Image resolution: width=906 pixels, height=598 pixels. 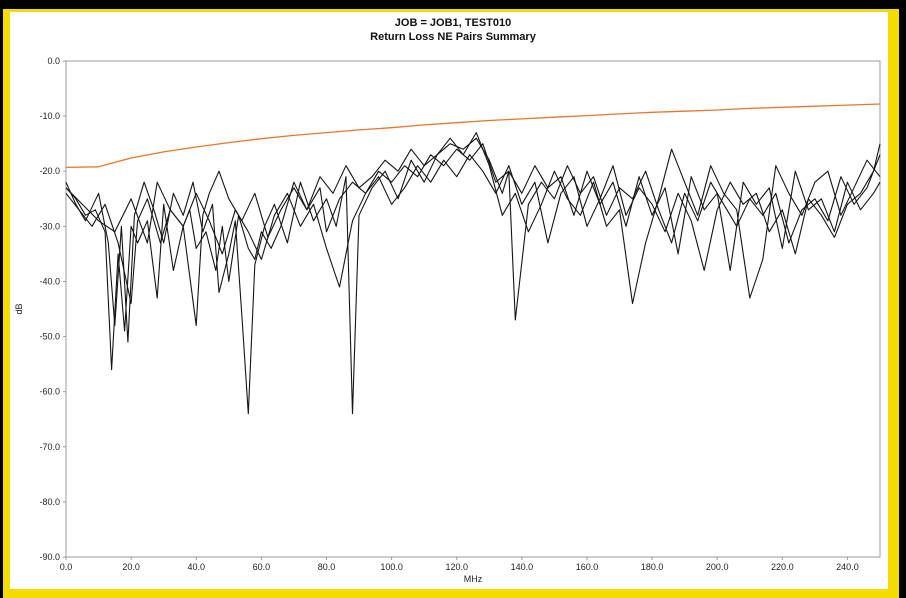 I want to click on y-tick-label: -30.0, so click(x=49, y=226).